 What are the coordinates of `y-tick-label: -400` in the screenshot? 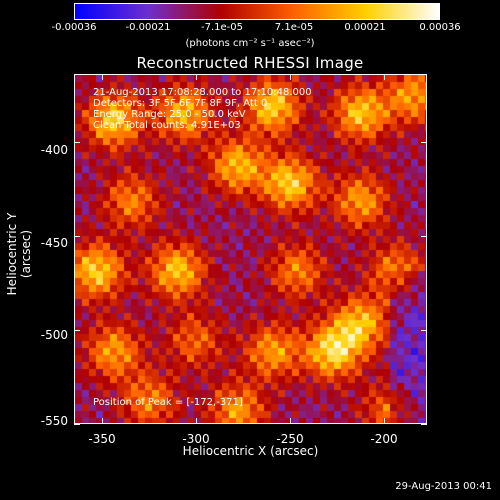 It's located at (54, 150).